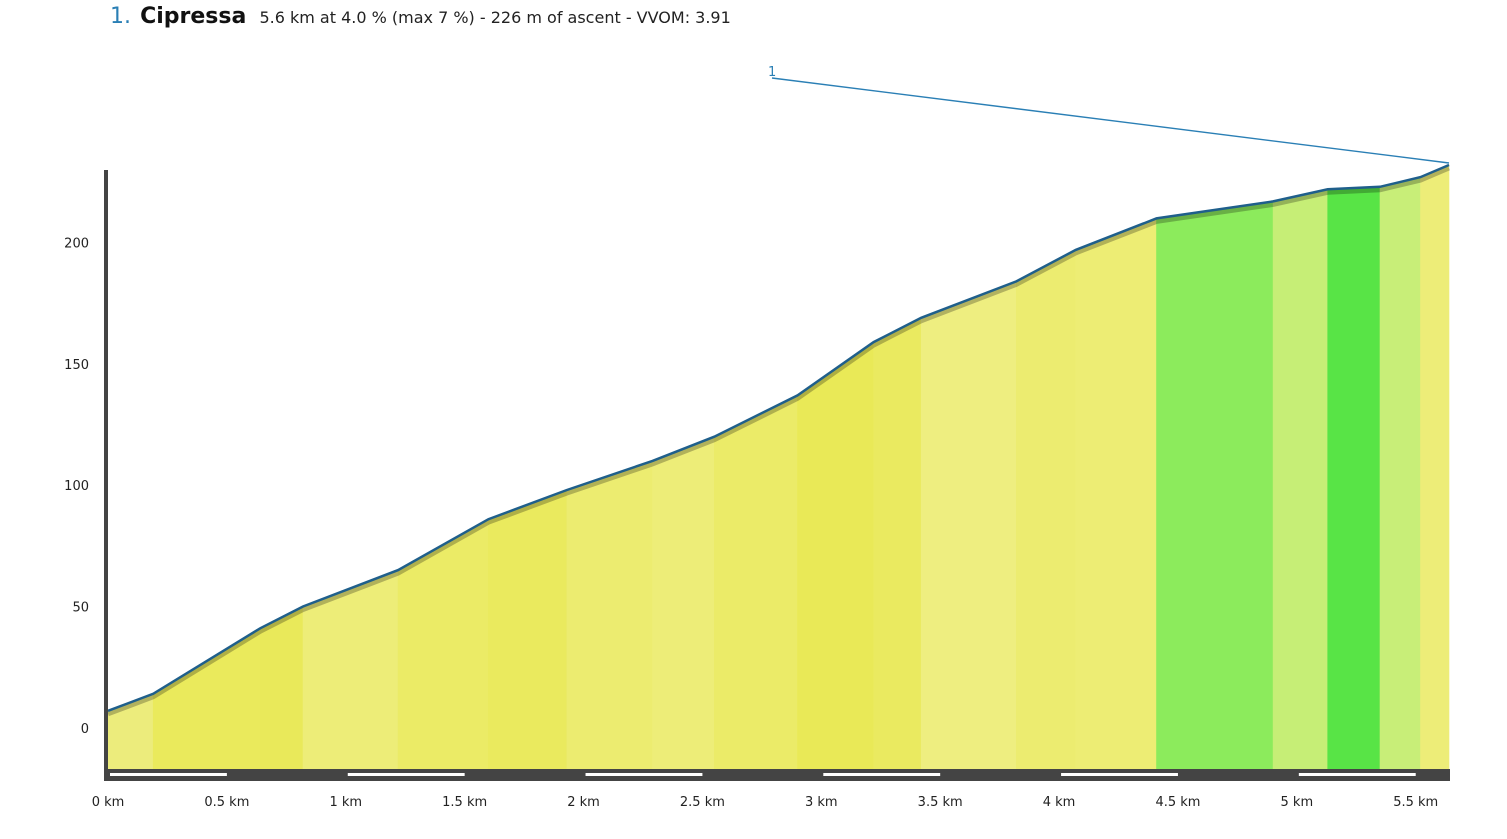 The height and width of the screenshot is (839, 1507). Describe the element at coordinates (1415, 802) in the screenshot. I see `x-tick-label: 5.5 km` at that location.